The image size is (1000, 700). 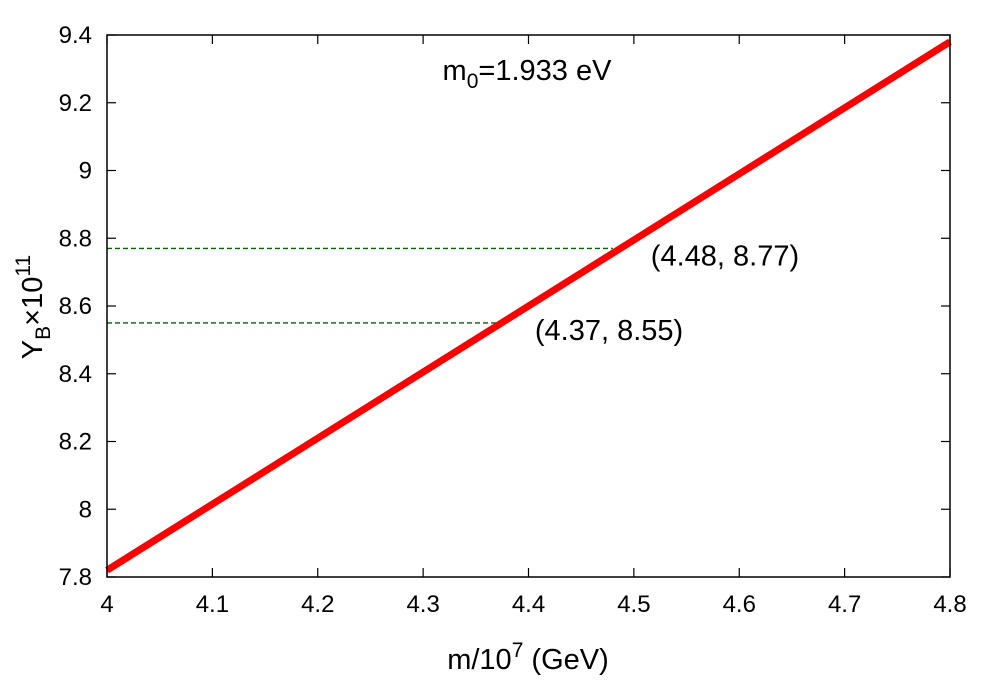 I want to click on y-tick-label: 8.4, so click(x=75, y=374).